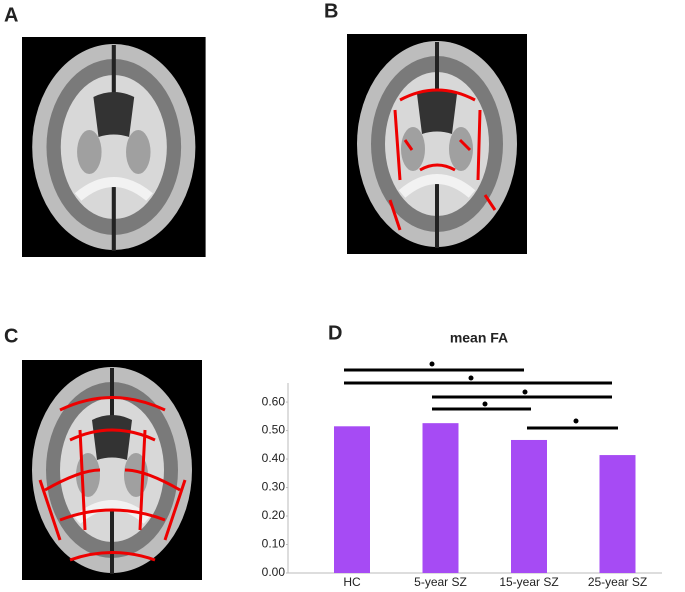 The width and height of the screenshot is (685, 592). What do you see at coordinates (504, 392) in the screenshot?
I see `significance-dot` at bounding box center [504, 392].